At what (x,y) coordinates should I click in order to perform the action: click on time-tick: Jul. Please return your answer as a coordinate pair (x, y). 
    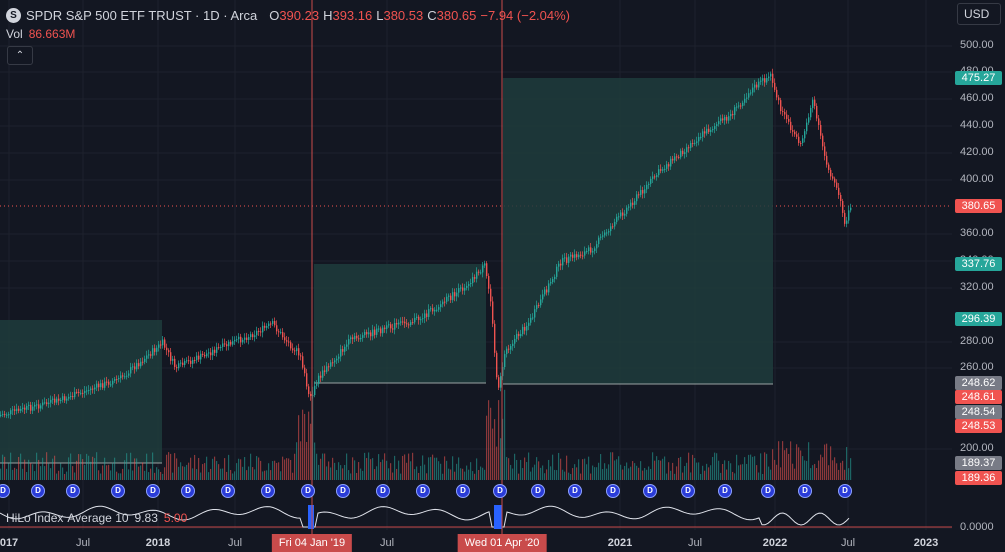
    Looking at the image, I should click on (695, 543).